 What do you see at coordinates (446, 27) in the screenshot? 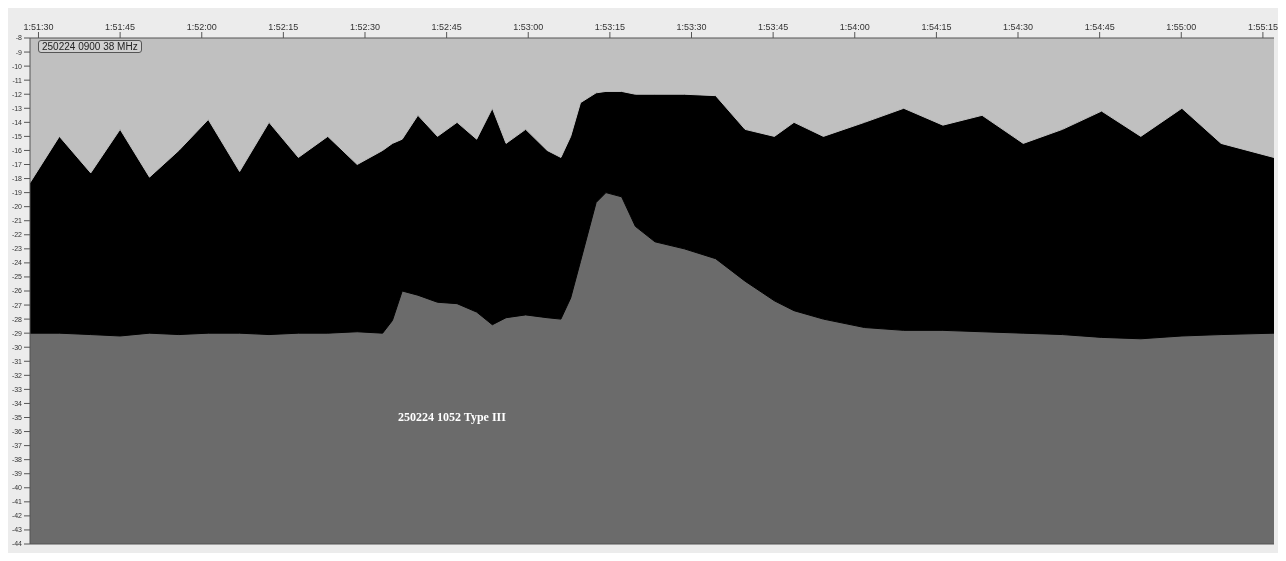
I see `x-tick-label: 1:52:45` at bounding box center [446, 27].